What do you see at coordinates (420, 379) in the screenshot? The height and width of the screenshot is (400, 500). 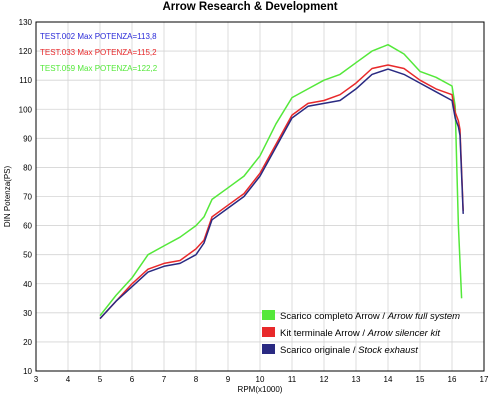 I see `x-tick-label: 15` at bounding box center [420, 379].